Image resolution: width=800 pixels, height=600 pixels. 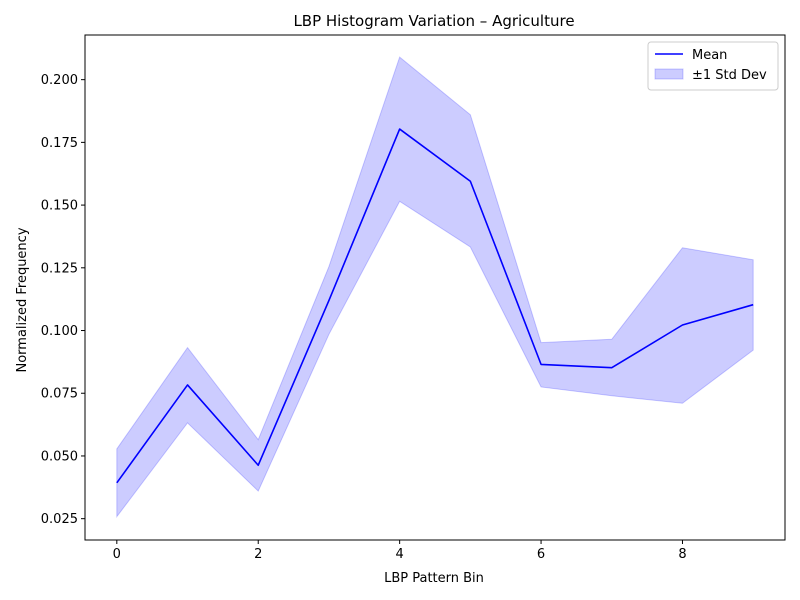 I want to click on x-tick-label: 4, so click(x=400, y=554).